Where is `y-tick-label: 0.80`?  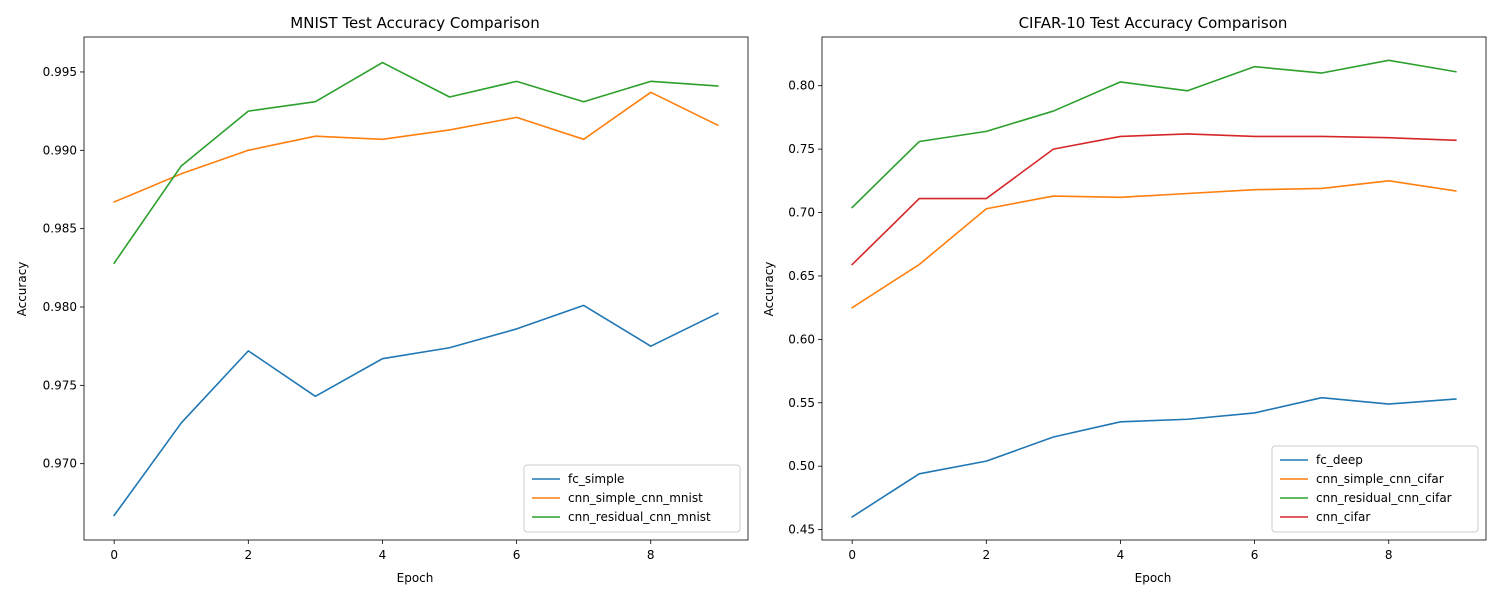 y-tick-label: 0.80 is located at coordinates (801, 86).